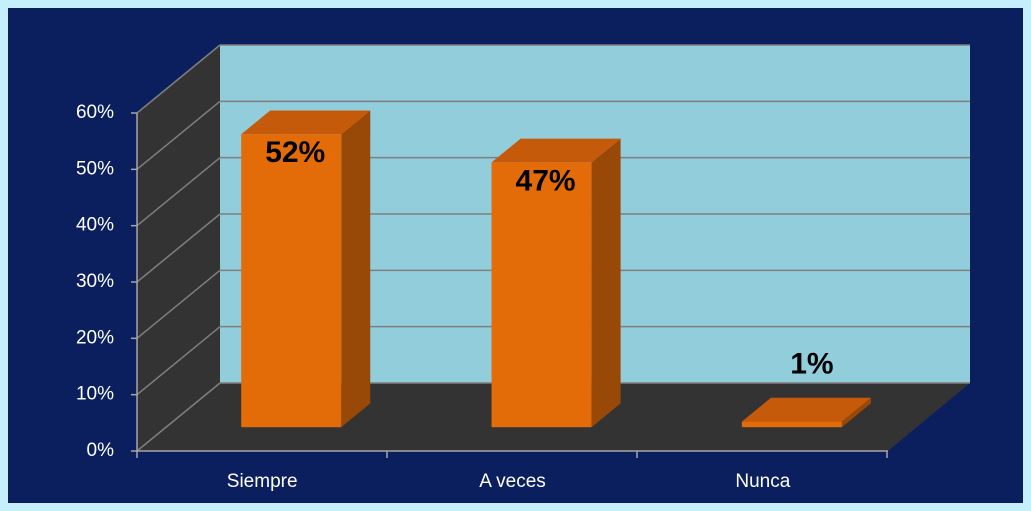  Describe the element at coordinates (762, 481) in the screenshot. I see `x-tick-label: Nunca` at that location.